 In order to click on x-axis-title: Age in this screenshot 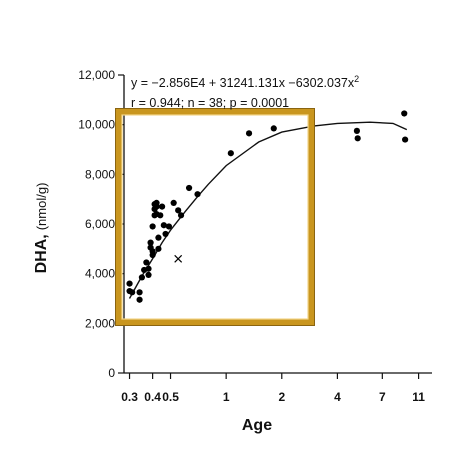, I will do `click(257, 425)`.